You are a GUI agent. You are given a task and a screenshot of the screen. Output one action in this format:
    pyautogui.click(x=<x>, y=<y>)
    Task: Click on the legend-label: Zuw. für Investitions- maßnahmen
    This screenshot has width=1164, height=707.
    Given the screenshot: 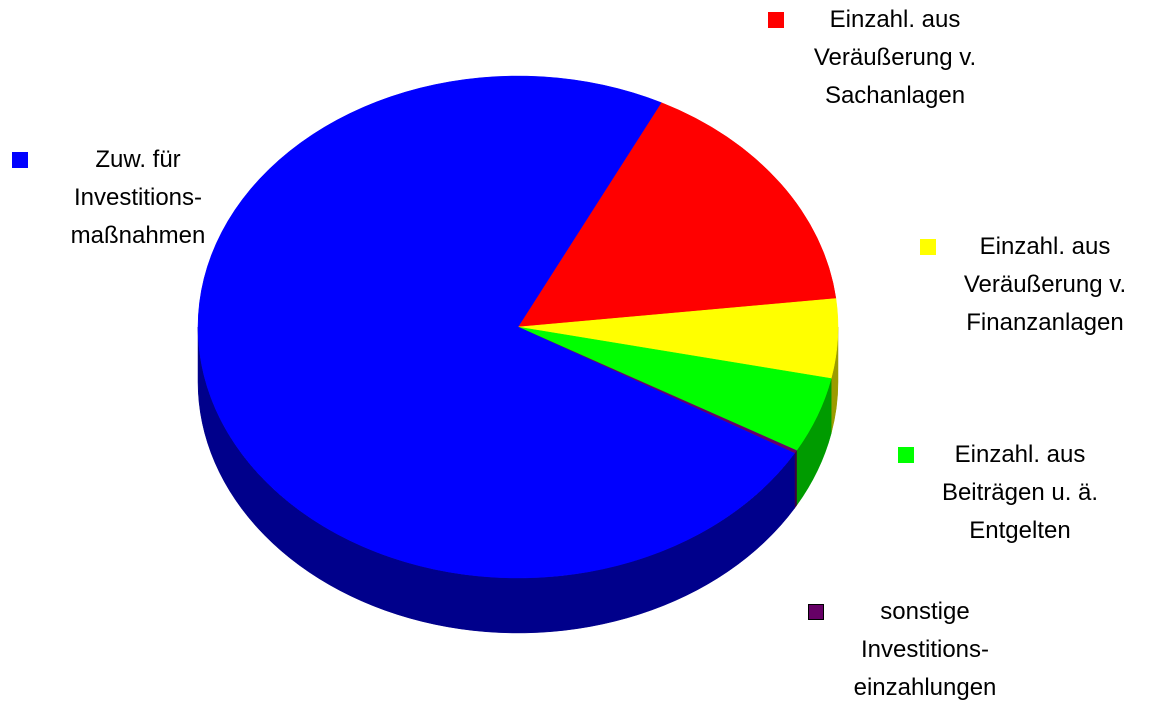 What is the action you would take?
    pyautogui.click(x=138, y=197)
    